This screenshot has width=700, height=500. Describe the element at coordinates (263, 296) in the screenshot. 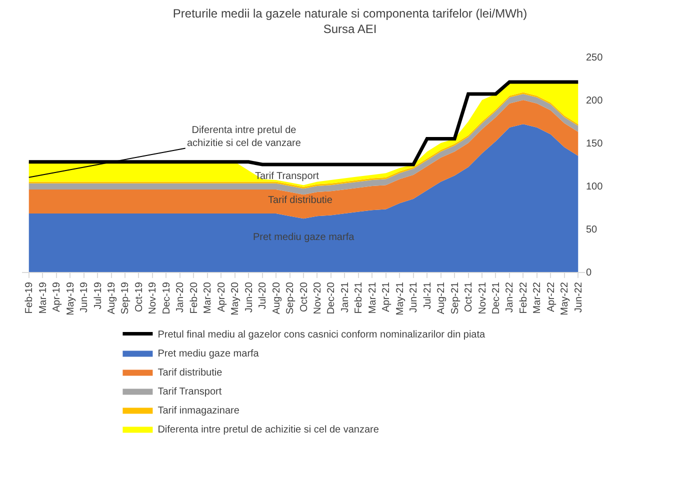

I see `x-tick-label: Jul-20` at that location.